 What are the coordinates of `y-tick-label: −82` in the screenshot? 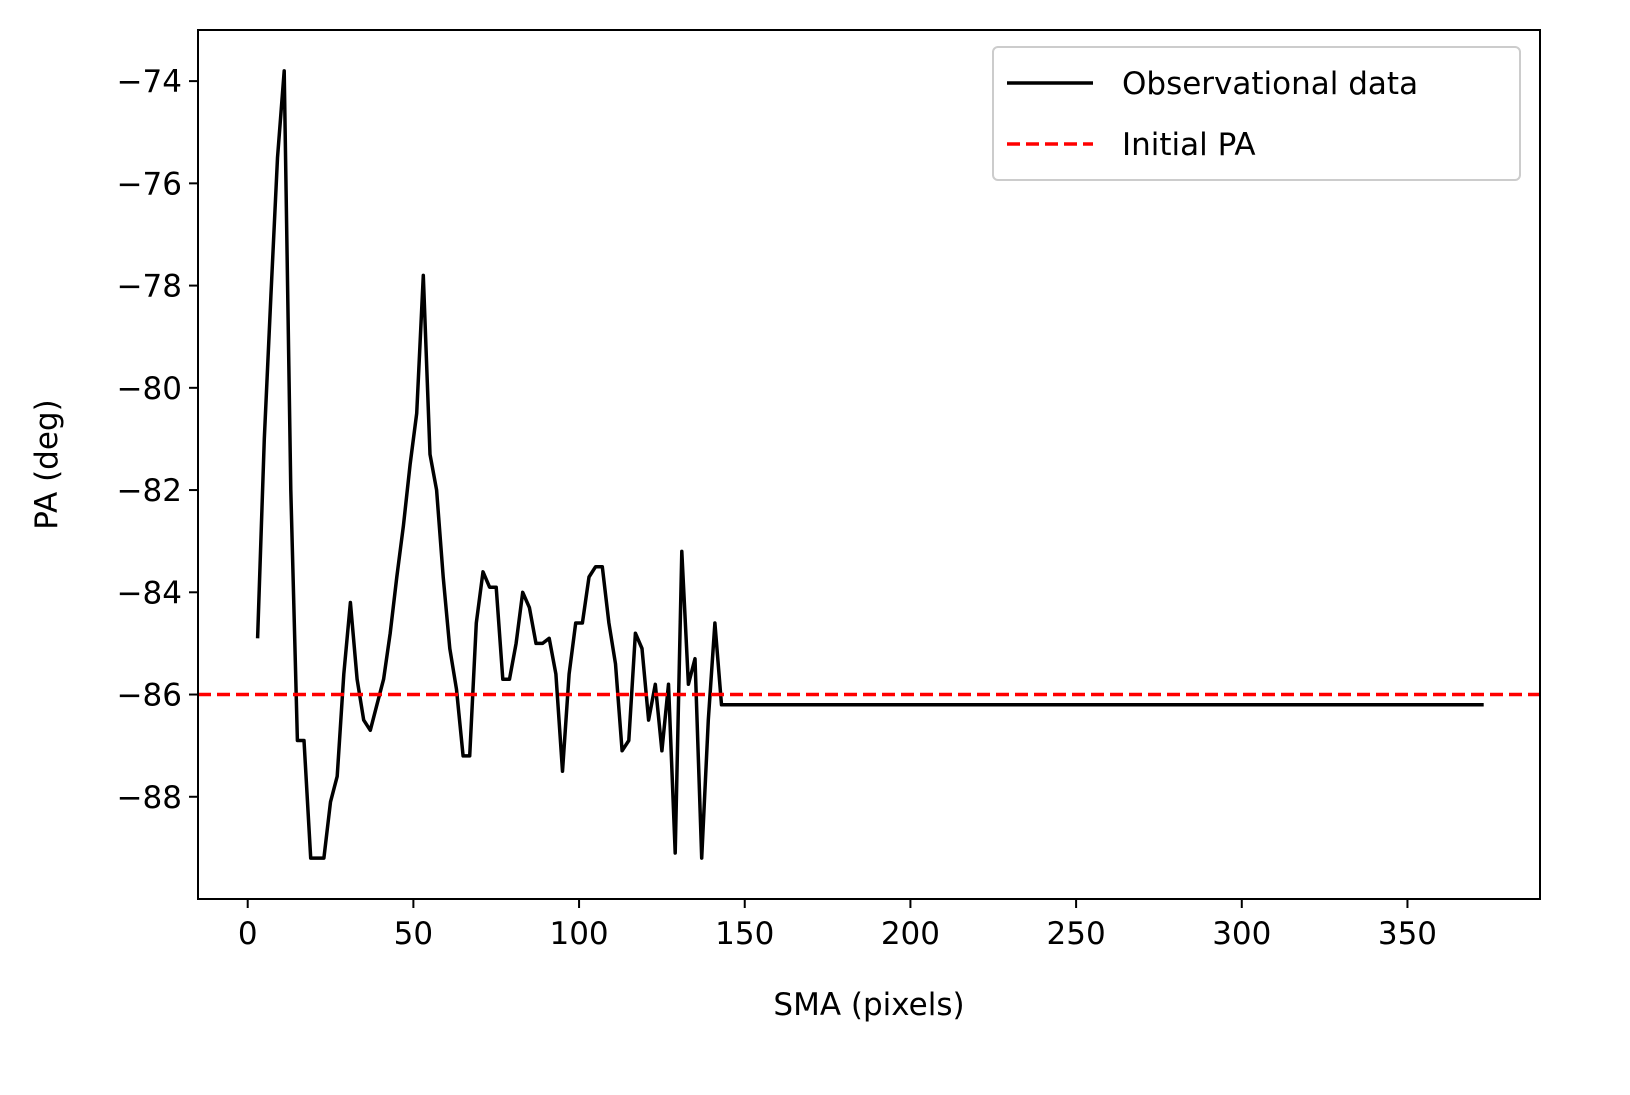 It's located at (149, 491).